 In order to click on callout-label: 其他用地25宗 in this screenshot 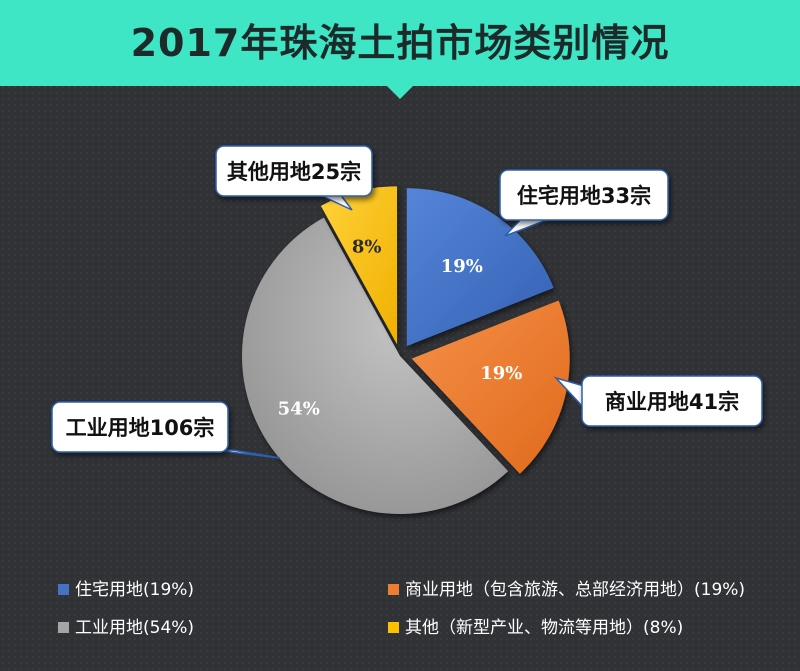, I will do `click(294, 172)`.